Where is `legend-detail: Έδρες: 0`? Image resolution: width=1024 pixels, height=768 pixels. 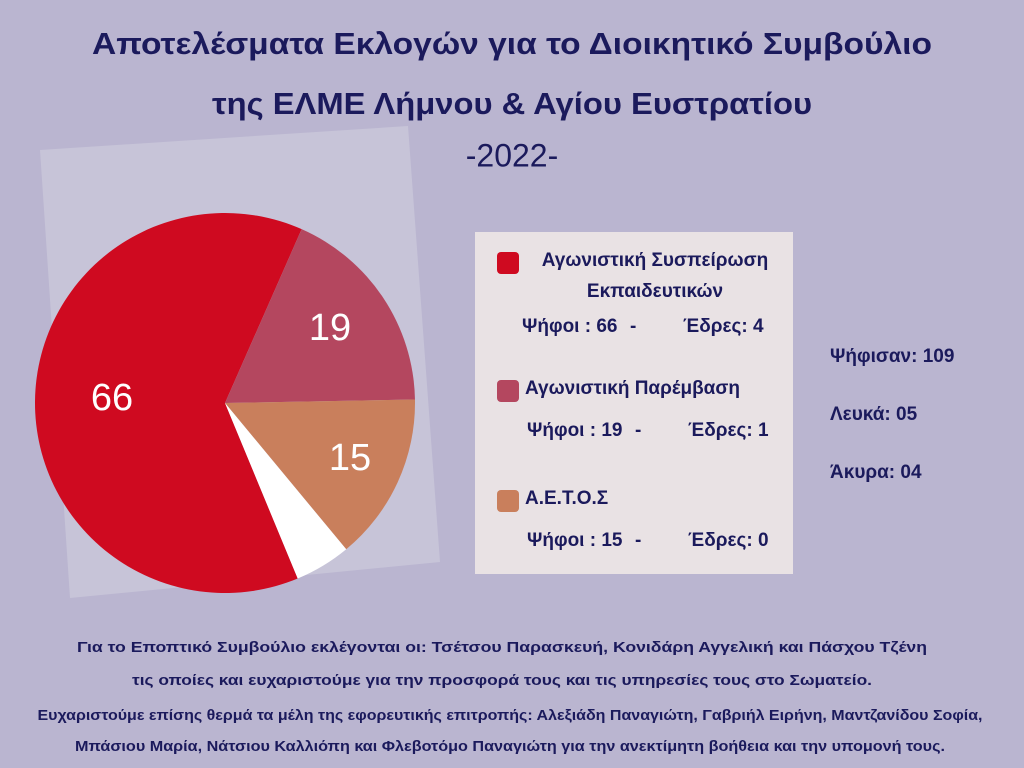 legend-detail: Έδρες: 0 is located at coordinates (728, 540).